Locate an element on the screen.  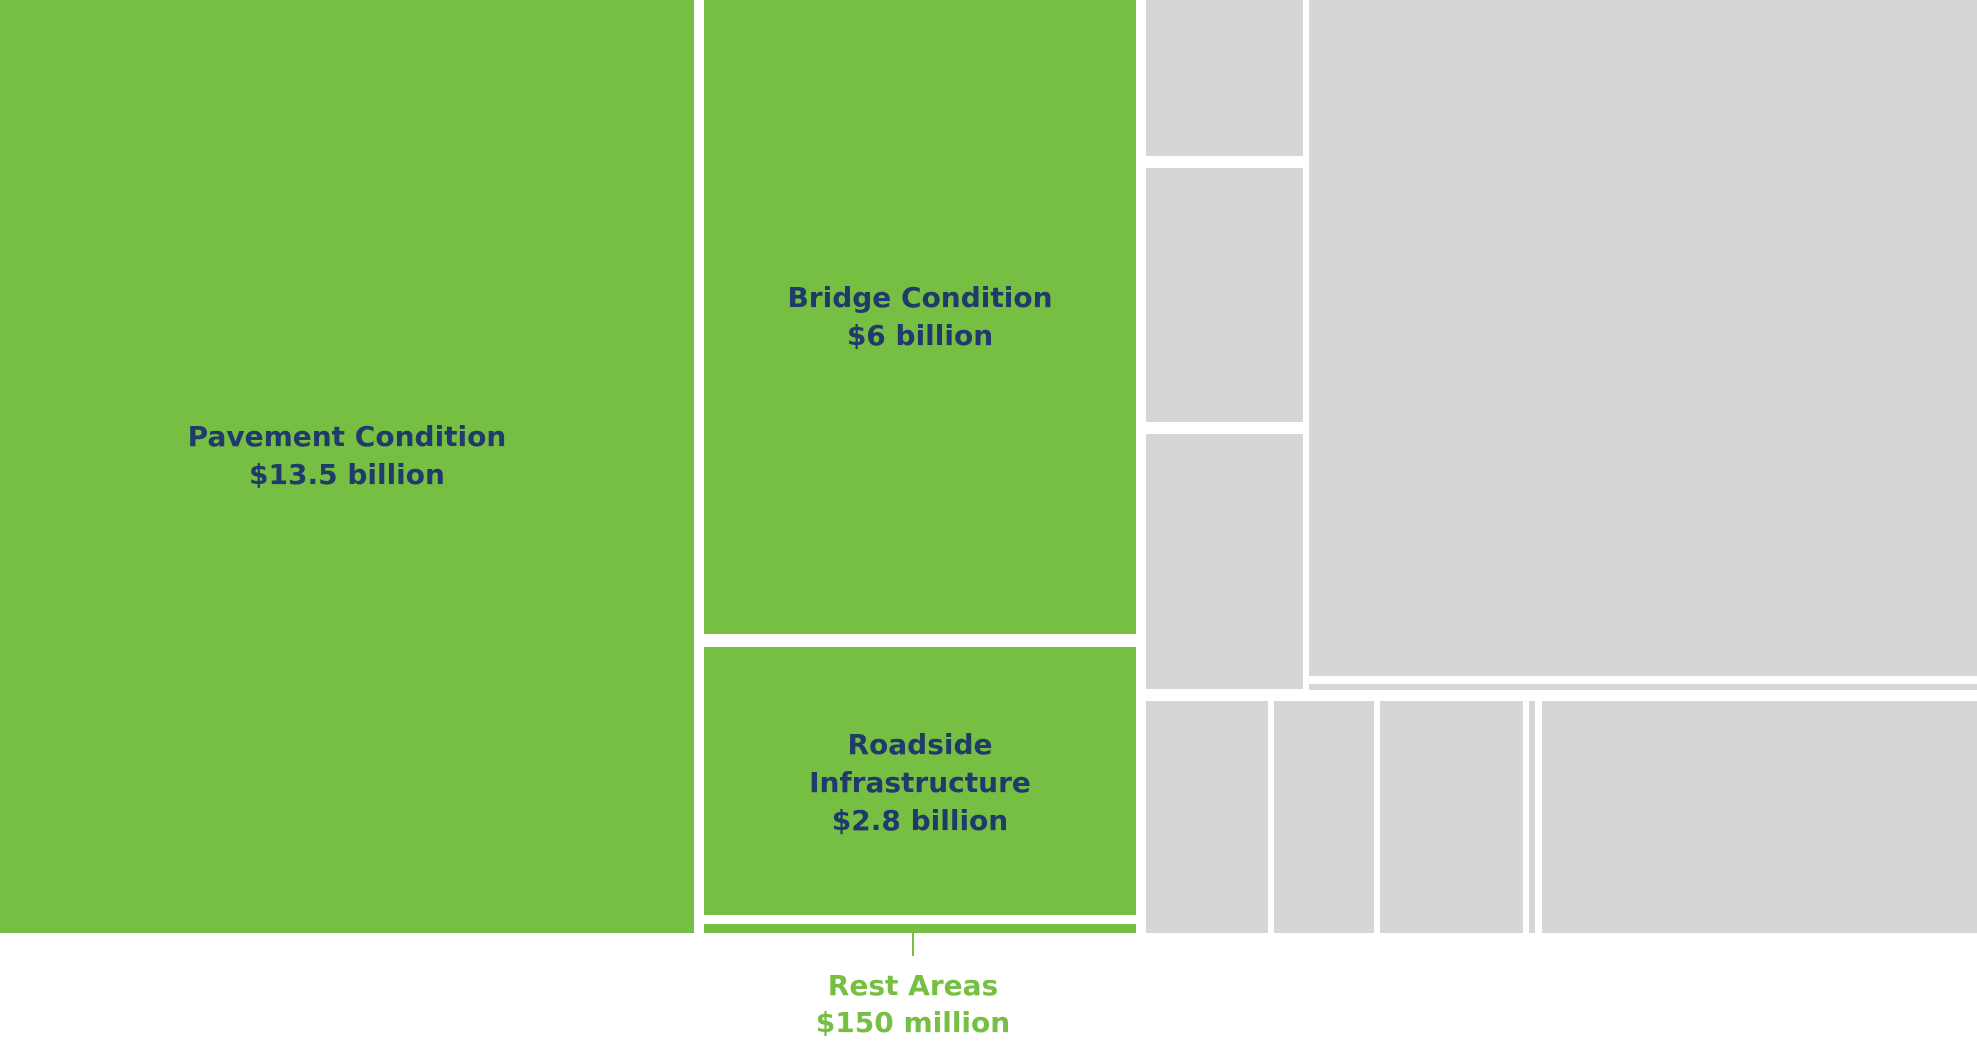
bridge-value: $6 billion is located at coordinates (920, 335).